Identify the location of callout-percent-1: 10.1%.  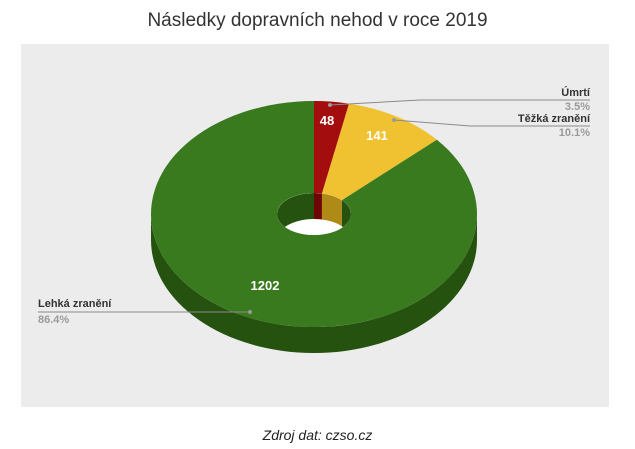
(574, 133).